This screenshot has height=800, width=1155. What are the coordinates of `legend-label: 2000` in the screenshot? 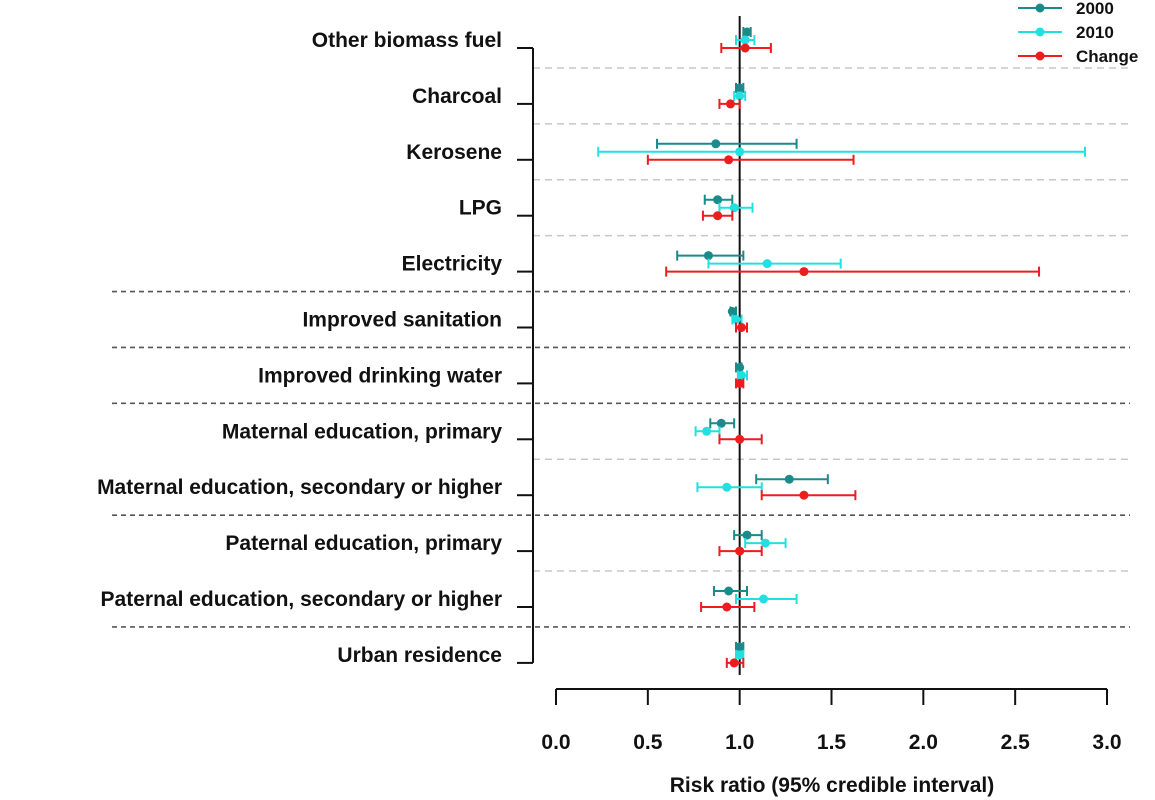 It's located at (1095, 9).